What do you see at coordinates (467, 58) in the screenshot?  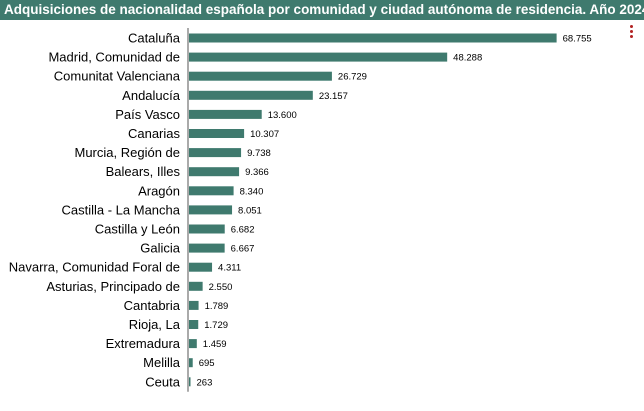 I see `data-label: 48.288` at bounding box center [467, 58].